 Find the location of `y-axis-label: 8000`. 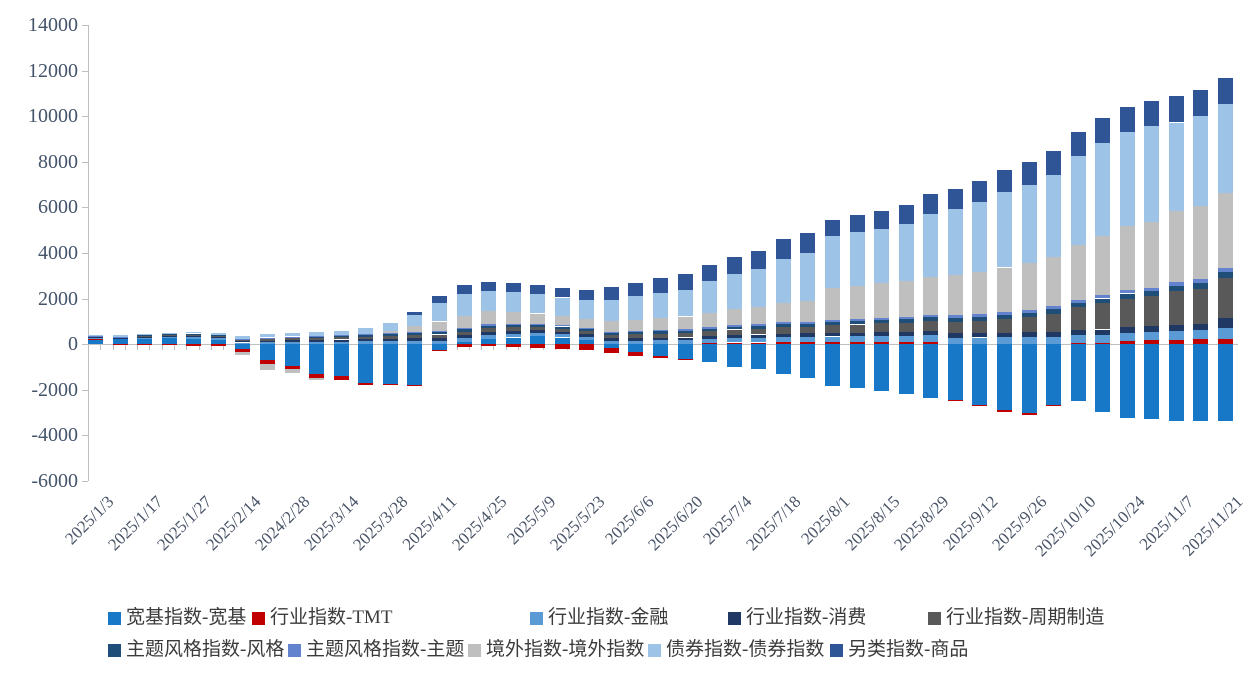

y-axis-label: 8000 is located at coordinates (58, 161).